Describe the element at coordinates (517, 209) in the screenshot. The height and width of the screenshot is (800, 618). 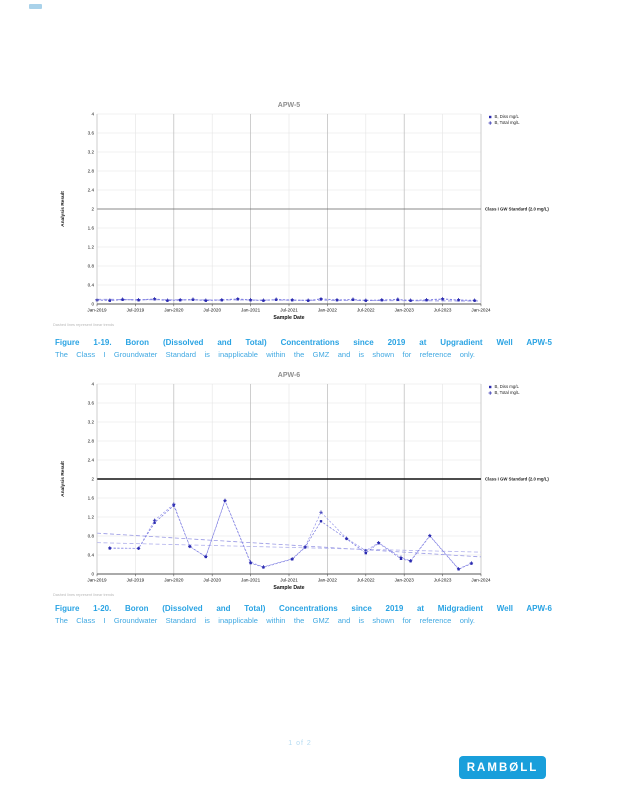
I see `standard-line-label: Class I GW Standard (2.0 mg/L)` at that location.